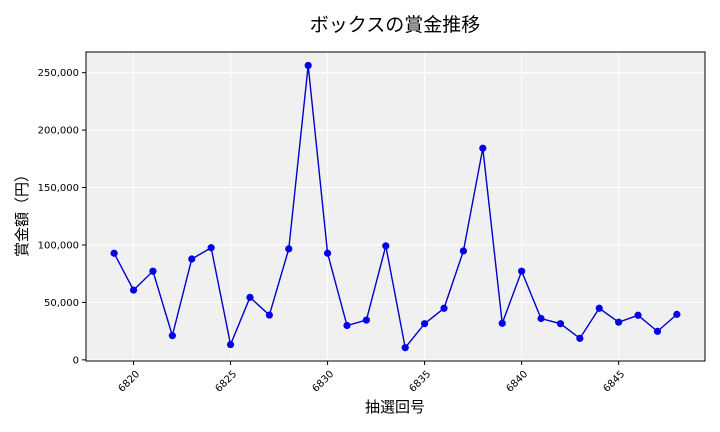  I want to click on y-tick-label: 100,000, so click(58, 245).